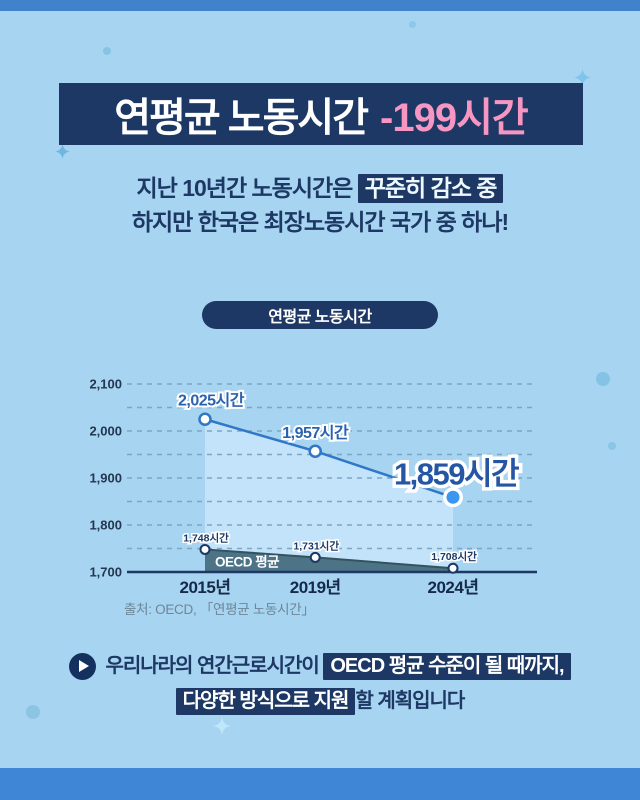 This screenshot has width=640, height=800. Describe the element at coordinates (105, 384) in the screenshot. I see `chart-label: 2,100` at that location.